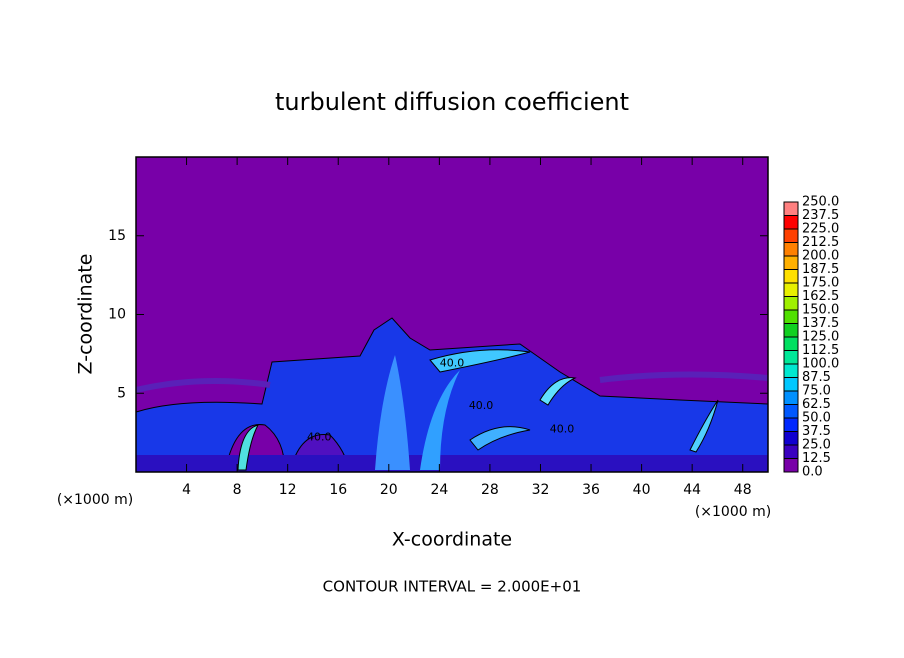 The height and width of the screenshot is (658, 904). Describe the element at coordinates (820, 283) in the screenshot. I see `colorbar-label: 175.0` at that location.